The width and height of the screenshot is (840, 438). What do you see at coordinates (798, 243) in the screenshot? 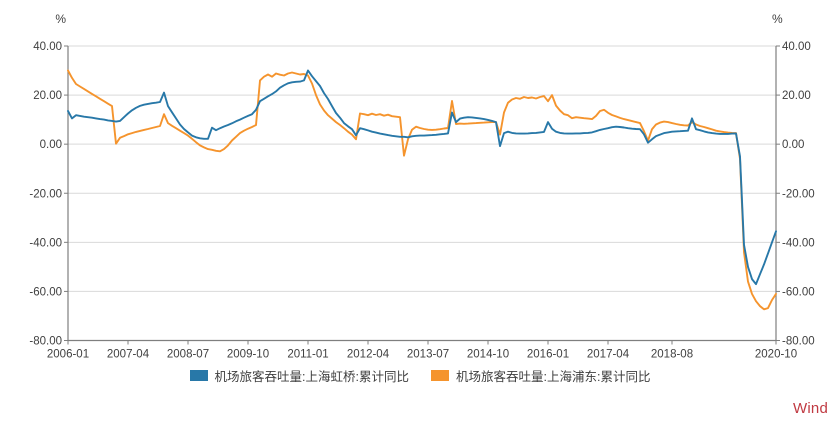
I see `y-tick-label-right: -40.00` at bounding box center [798, 243].